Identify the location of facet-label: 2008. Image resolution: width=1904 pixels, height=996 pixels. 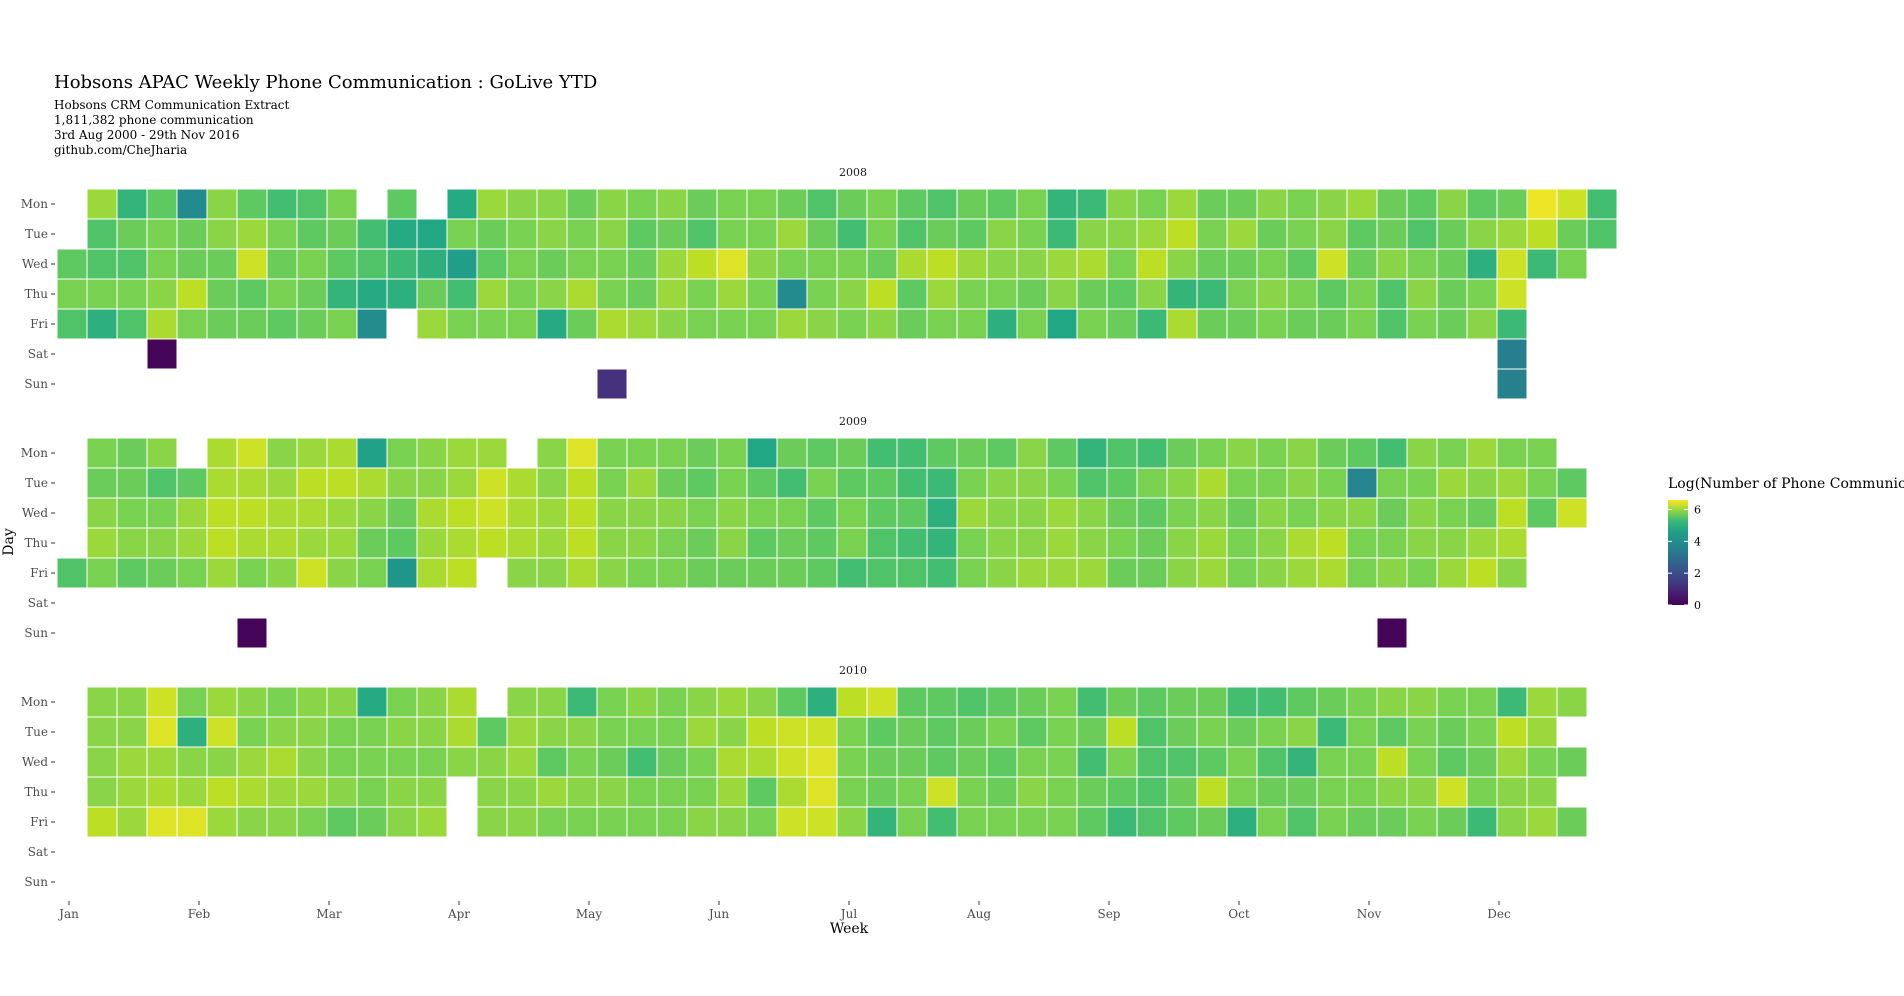
(853, 172).